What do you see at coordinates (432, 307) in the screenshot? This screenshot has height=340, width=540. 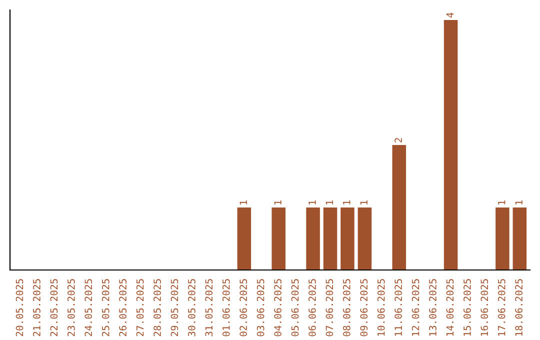 I see `x-tick-label: 13.06.2025` at bounding box center [432, 307].